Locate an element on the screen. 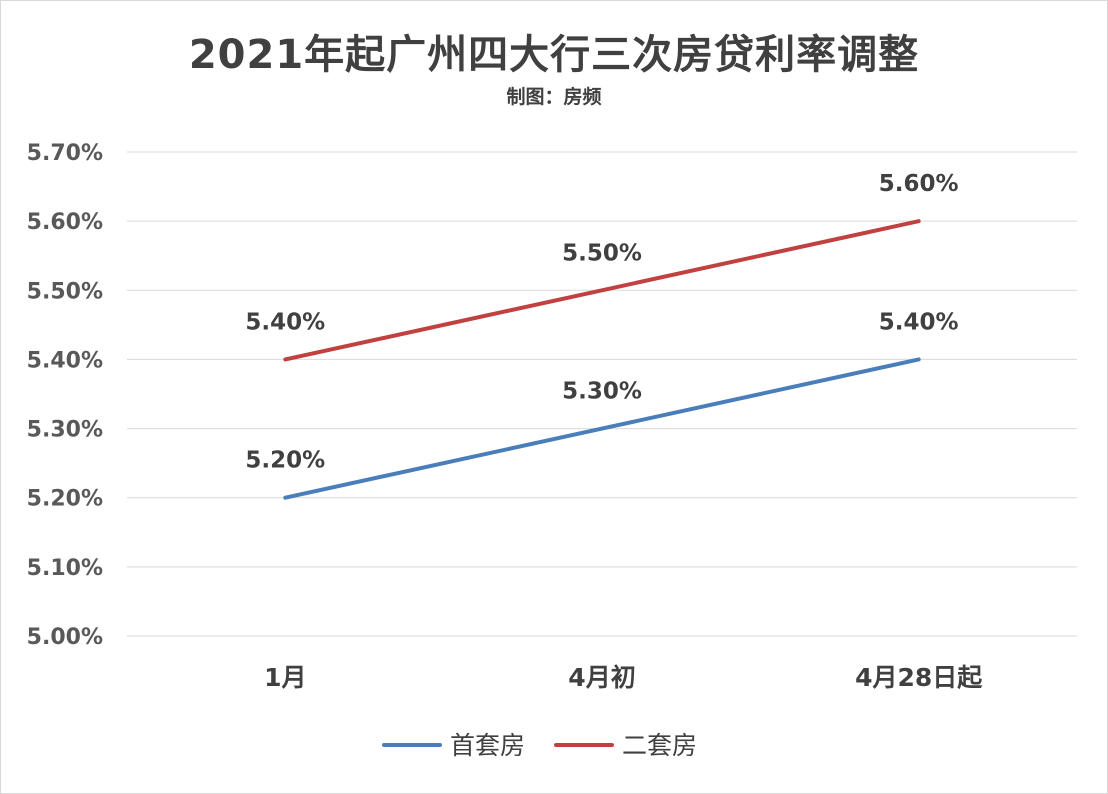 This screenshot has height=794, width=1108. x-axis: 1月 4月初 4月28日起 is located at coordinates (623, 677).